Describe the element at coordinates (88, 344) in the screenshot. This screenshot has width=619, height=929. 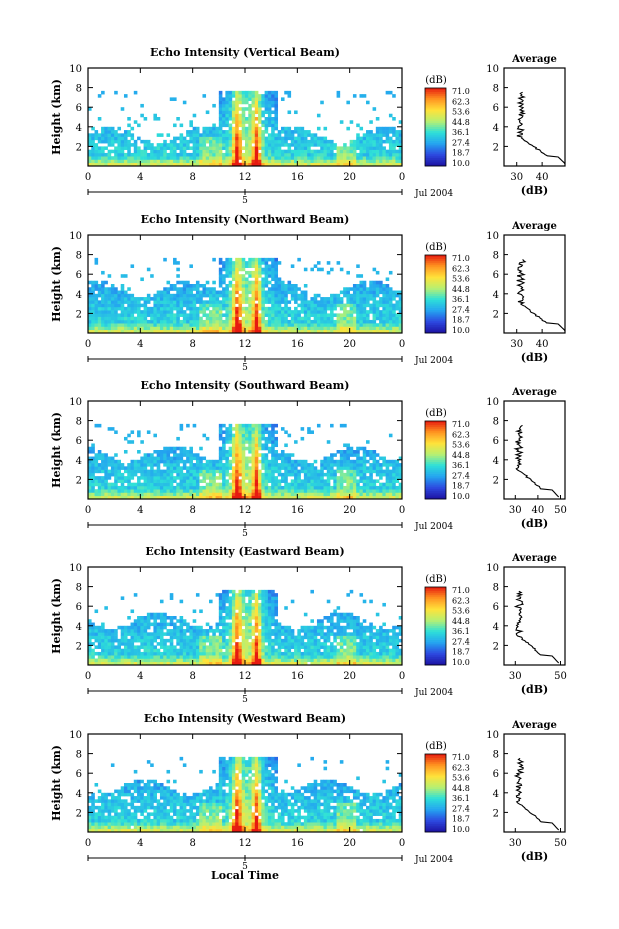
I see `x-tick-label: 0` at that location.